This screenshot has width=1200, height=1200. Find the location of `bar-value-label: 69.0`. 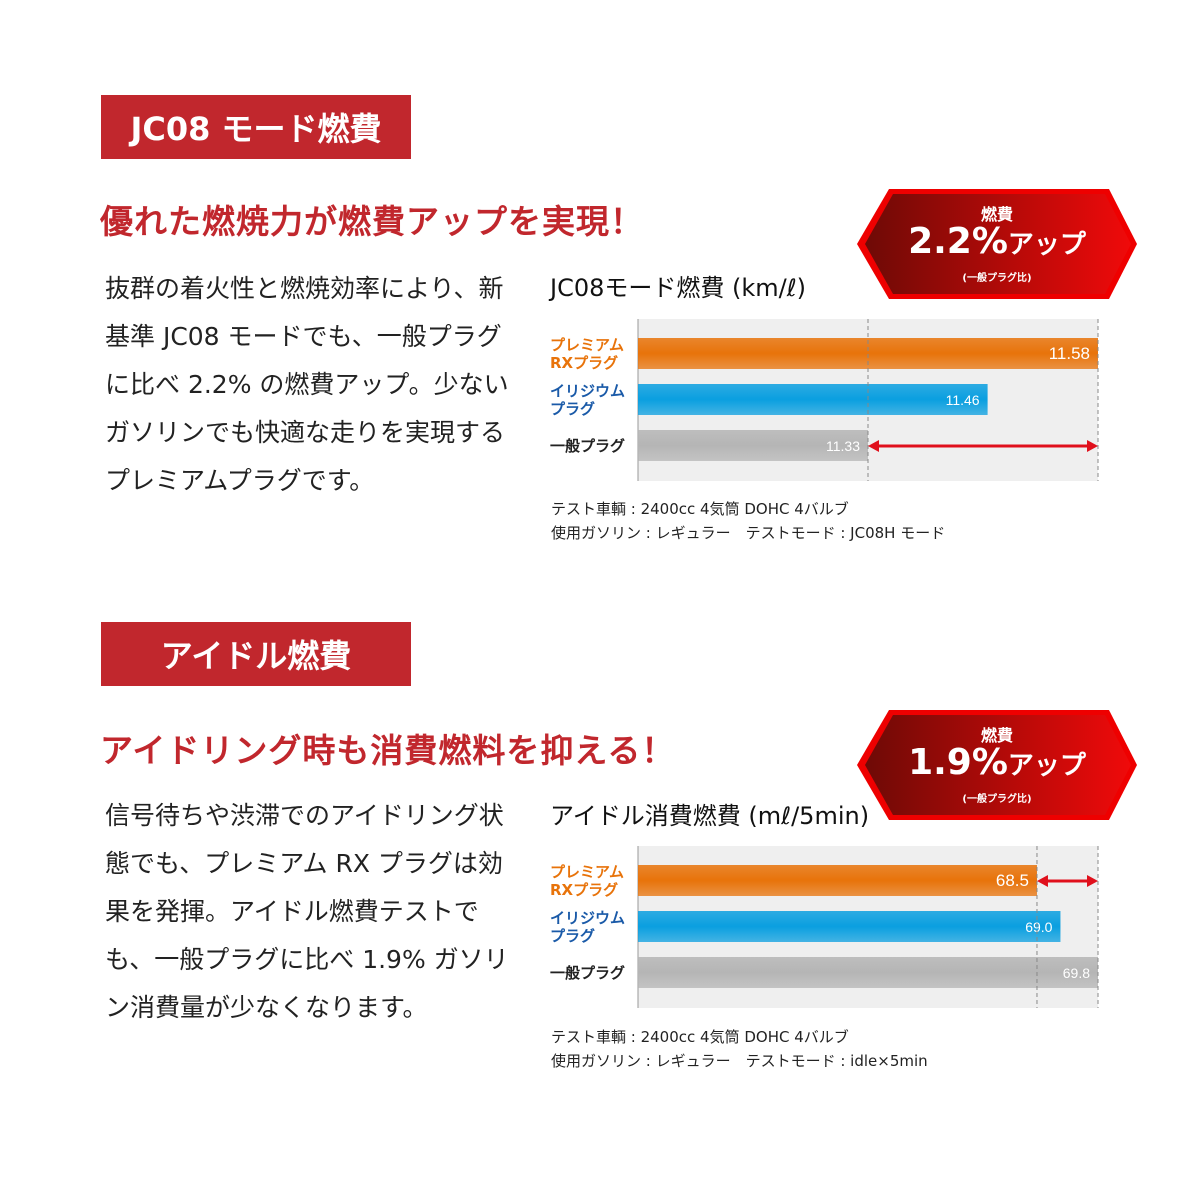

bar-value-label: 69.0 is located at coordinates (1038, 927).